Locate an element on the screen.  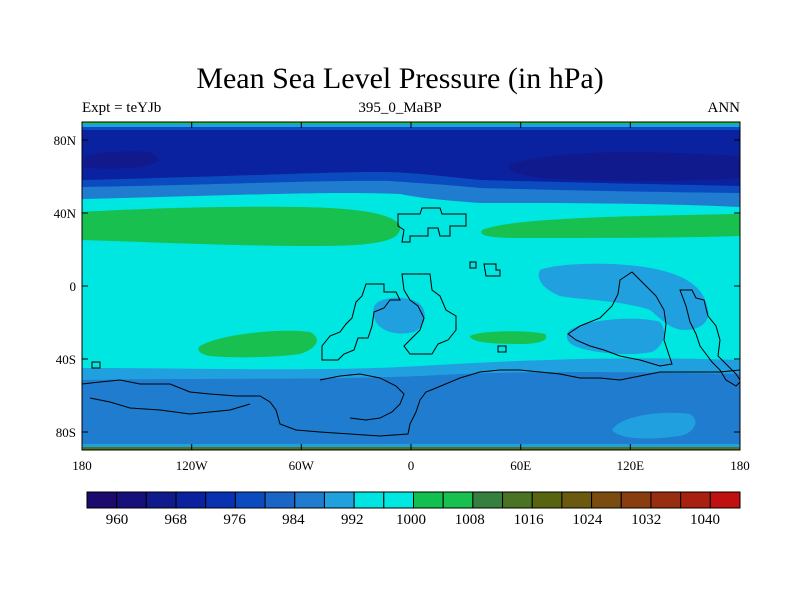
colorbar-label: 1032 is located at coordinates (646, 520).